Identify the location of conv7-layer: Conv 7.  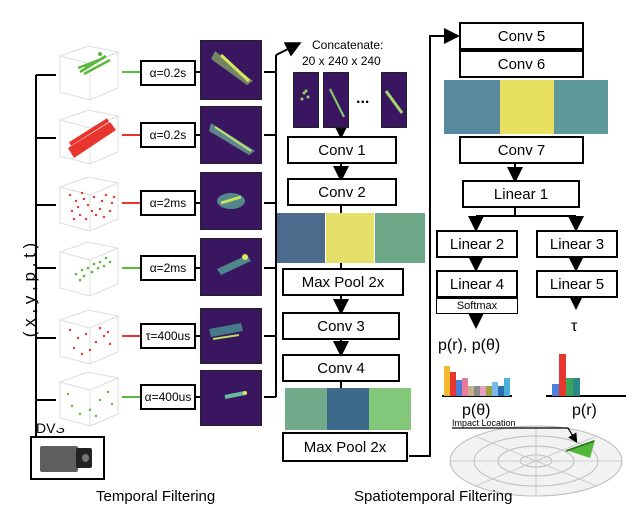
(521, 150).